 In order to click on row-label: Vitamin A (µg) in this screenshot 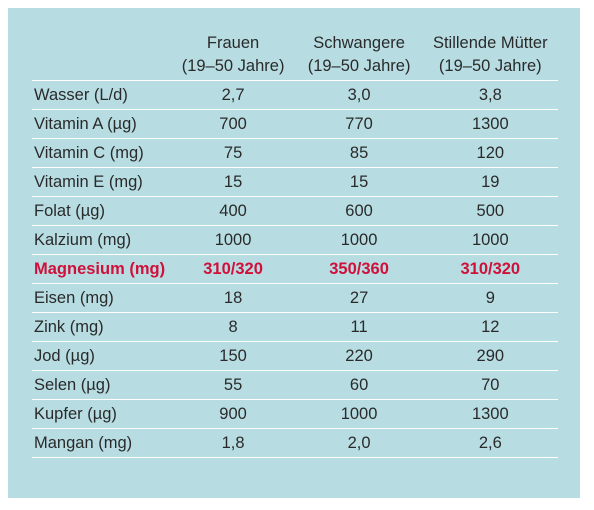, I will do `click(101, 124)`.